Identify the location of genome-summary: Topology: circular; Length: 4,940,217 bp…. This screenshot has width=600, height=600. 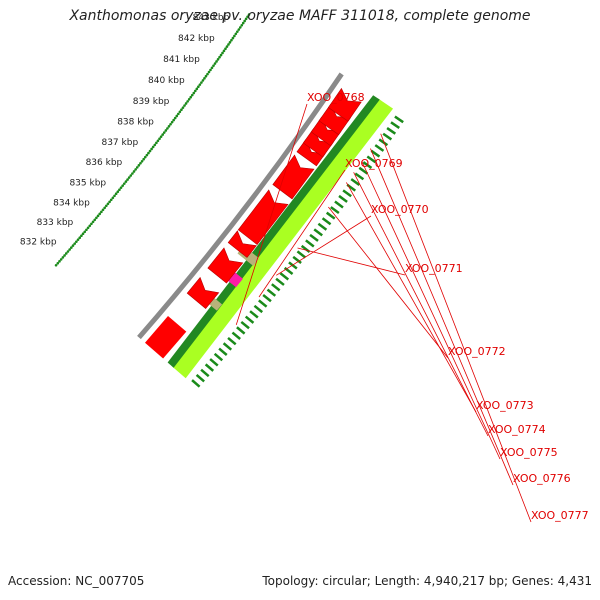
(427, 581).